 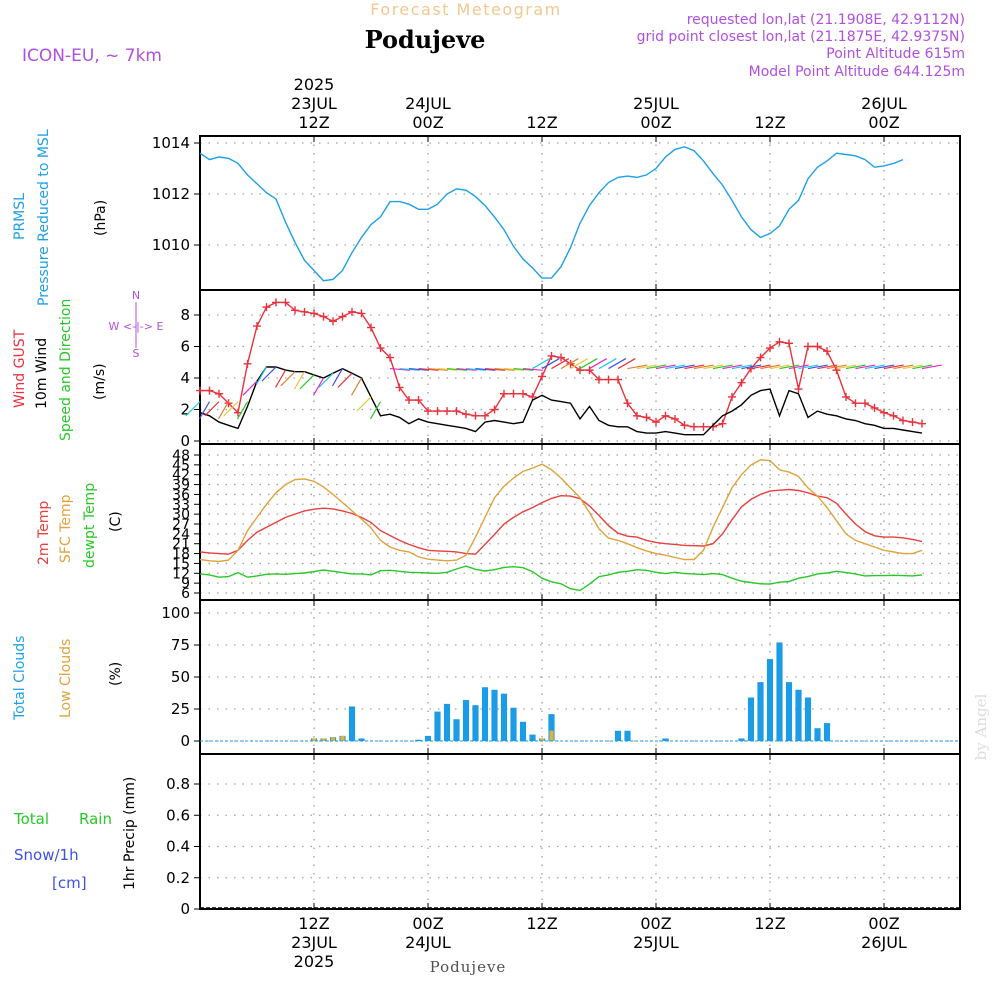 I want to click on y-tick-label: 2, so click(x=185, y=410).